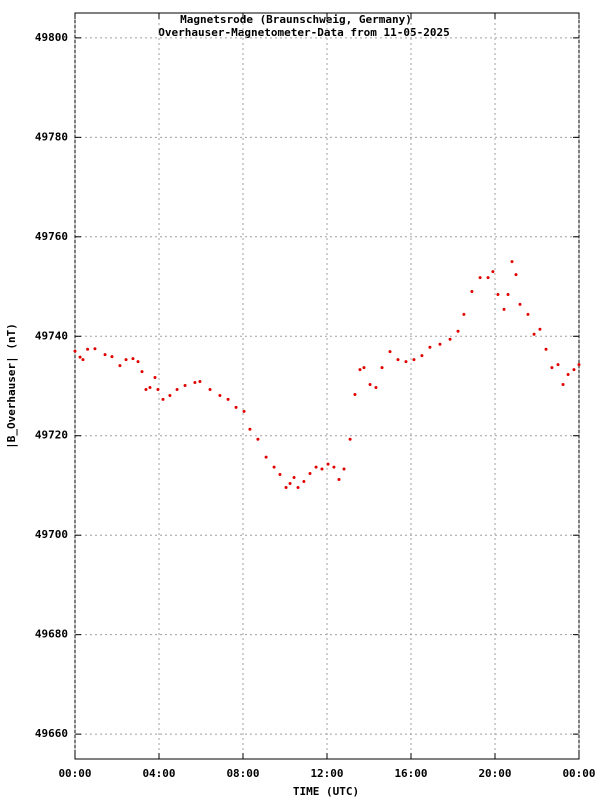 This screenshot has width=600, height=800. Describe the element at coordinates (494, 773) in the screenshot. I see `x-tick-label: 20:00` at that location.